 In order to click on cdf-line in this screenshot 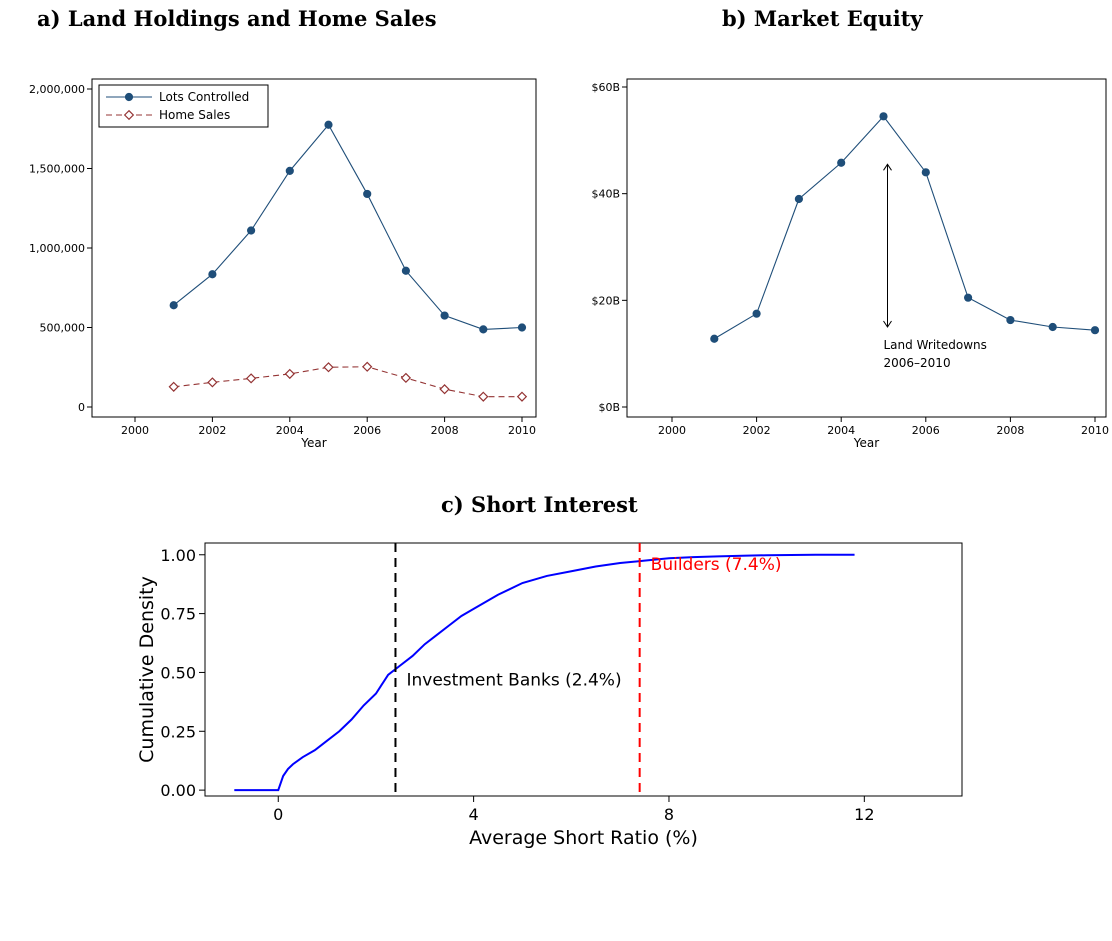, I will do `click(544, 672)`.